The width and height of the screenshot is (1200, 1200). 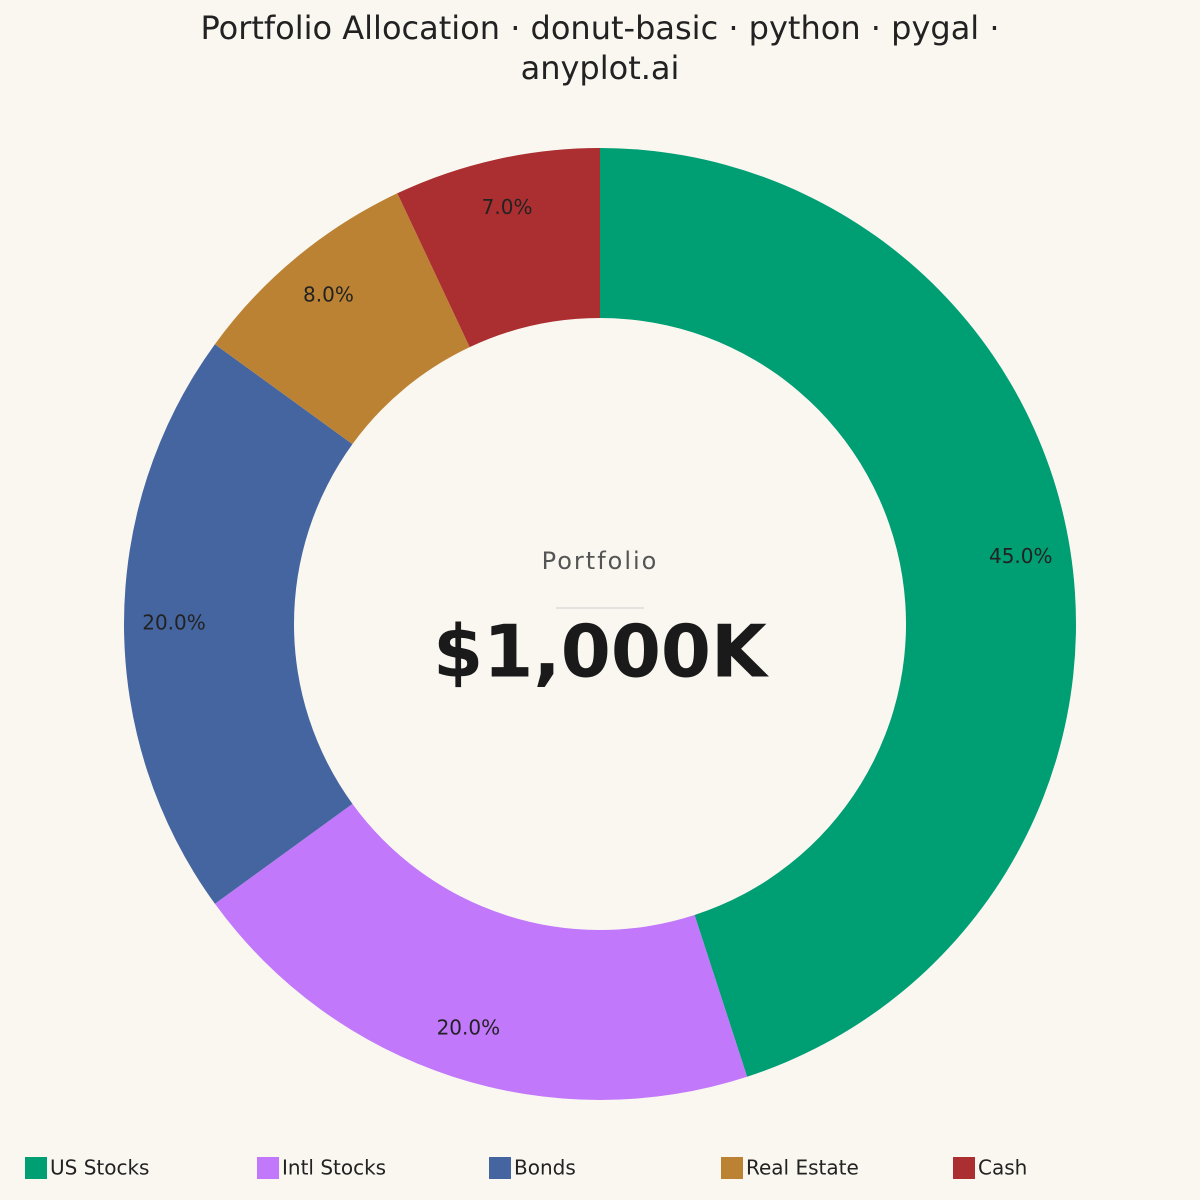 I want to click on value-label: 8.0%, so click(x=328, y=294).